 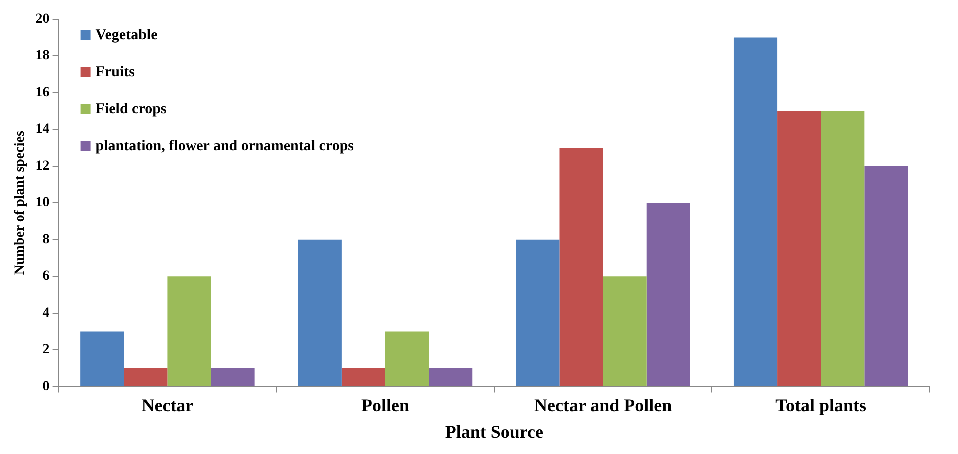 I want to click on y-tick-label: 2, so click(x=46, y=350).